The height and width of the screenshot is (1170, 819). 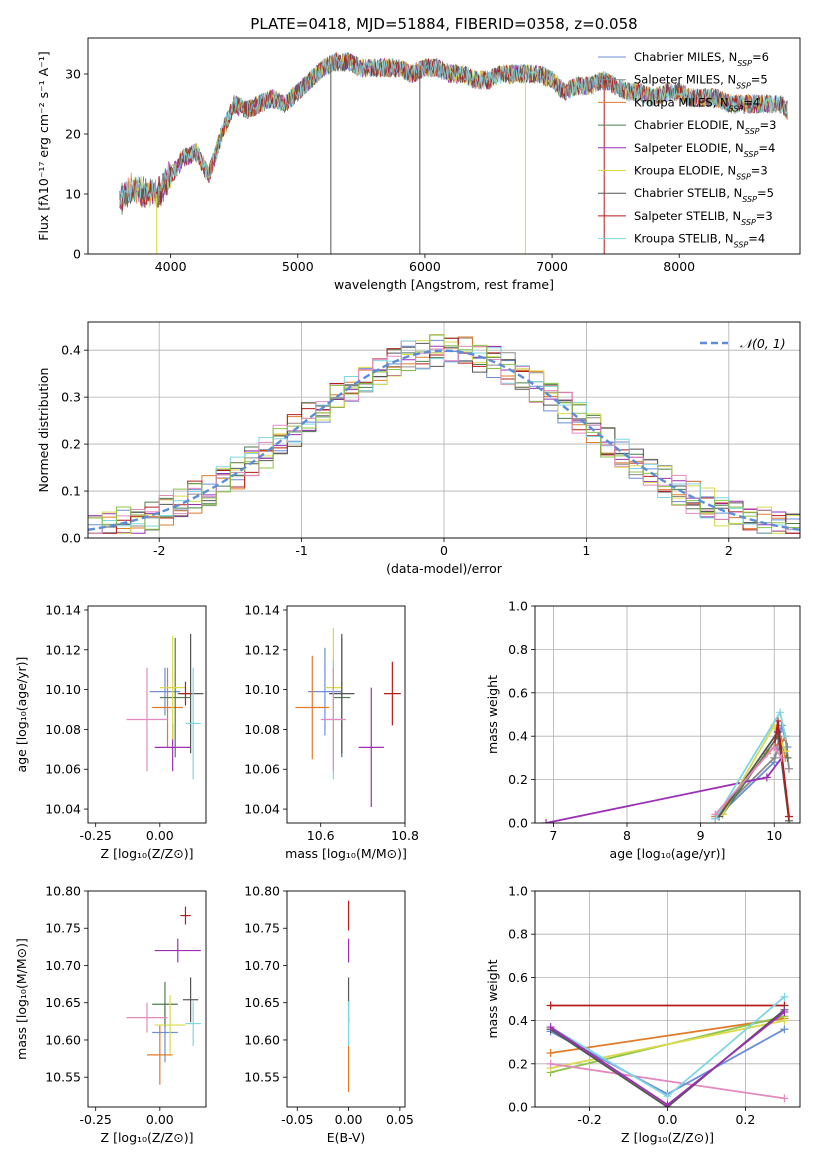 What do you see at coordinates (298, 266) in the screenshot?
I see `x-tick-label: 5000` at bounding box center [298, 266].